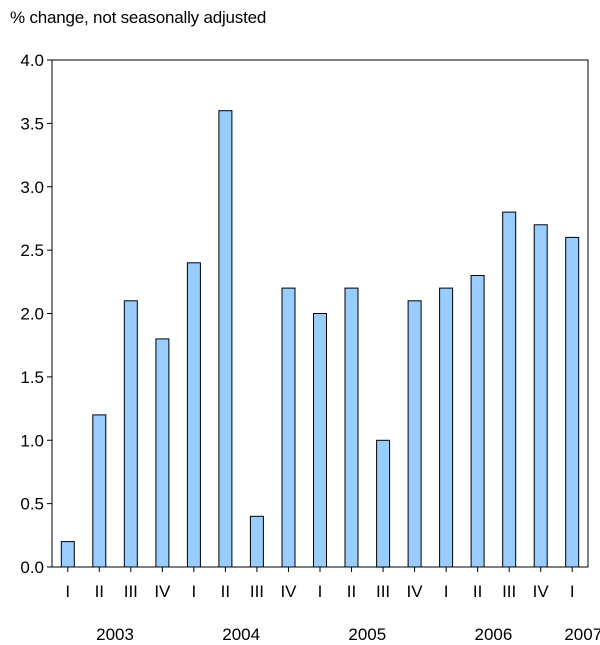 This screenshot has width=600, height=645. What do you see at coordinates (32, 567) in the screenshot?
I see `y-tick-label: 0.0` at bounding box center [32, 567].